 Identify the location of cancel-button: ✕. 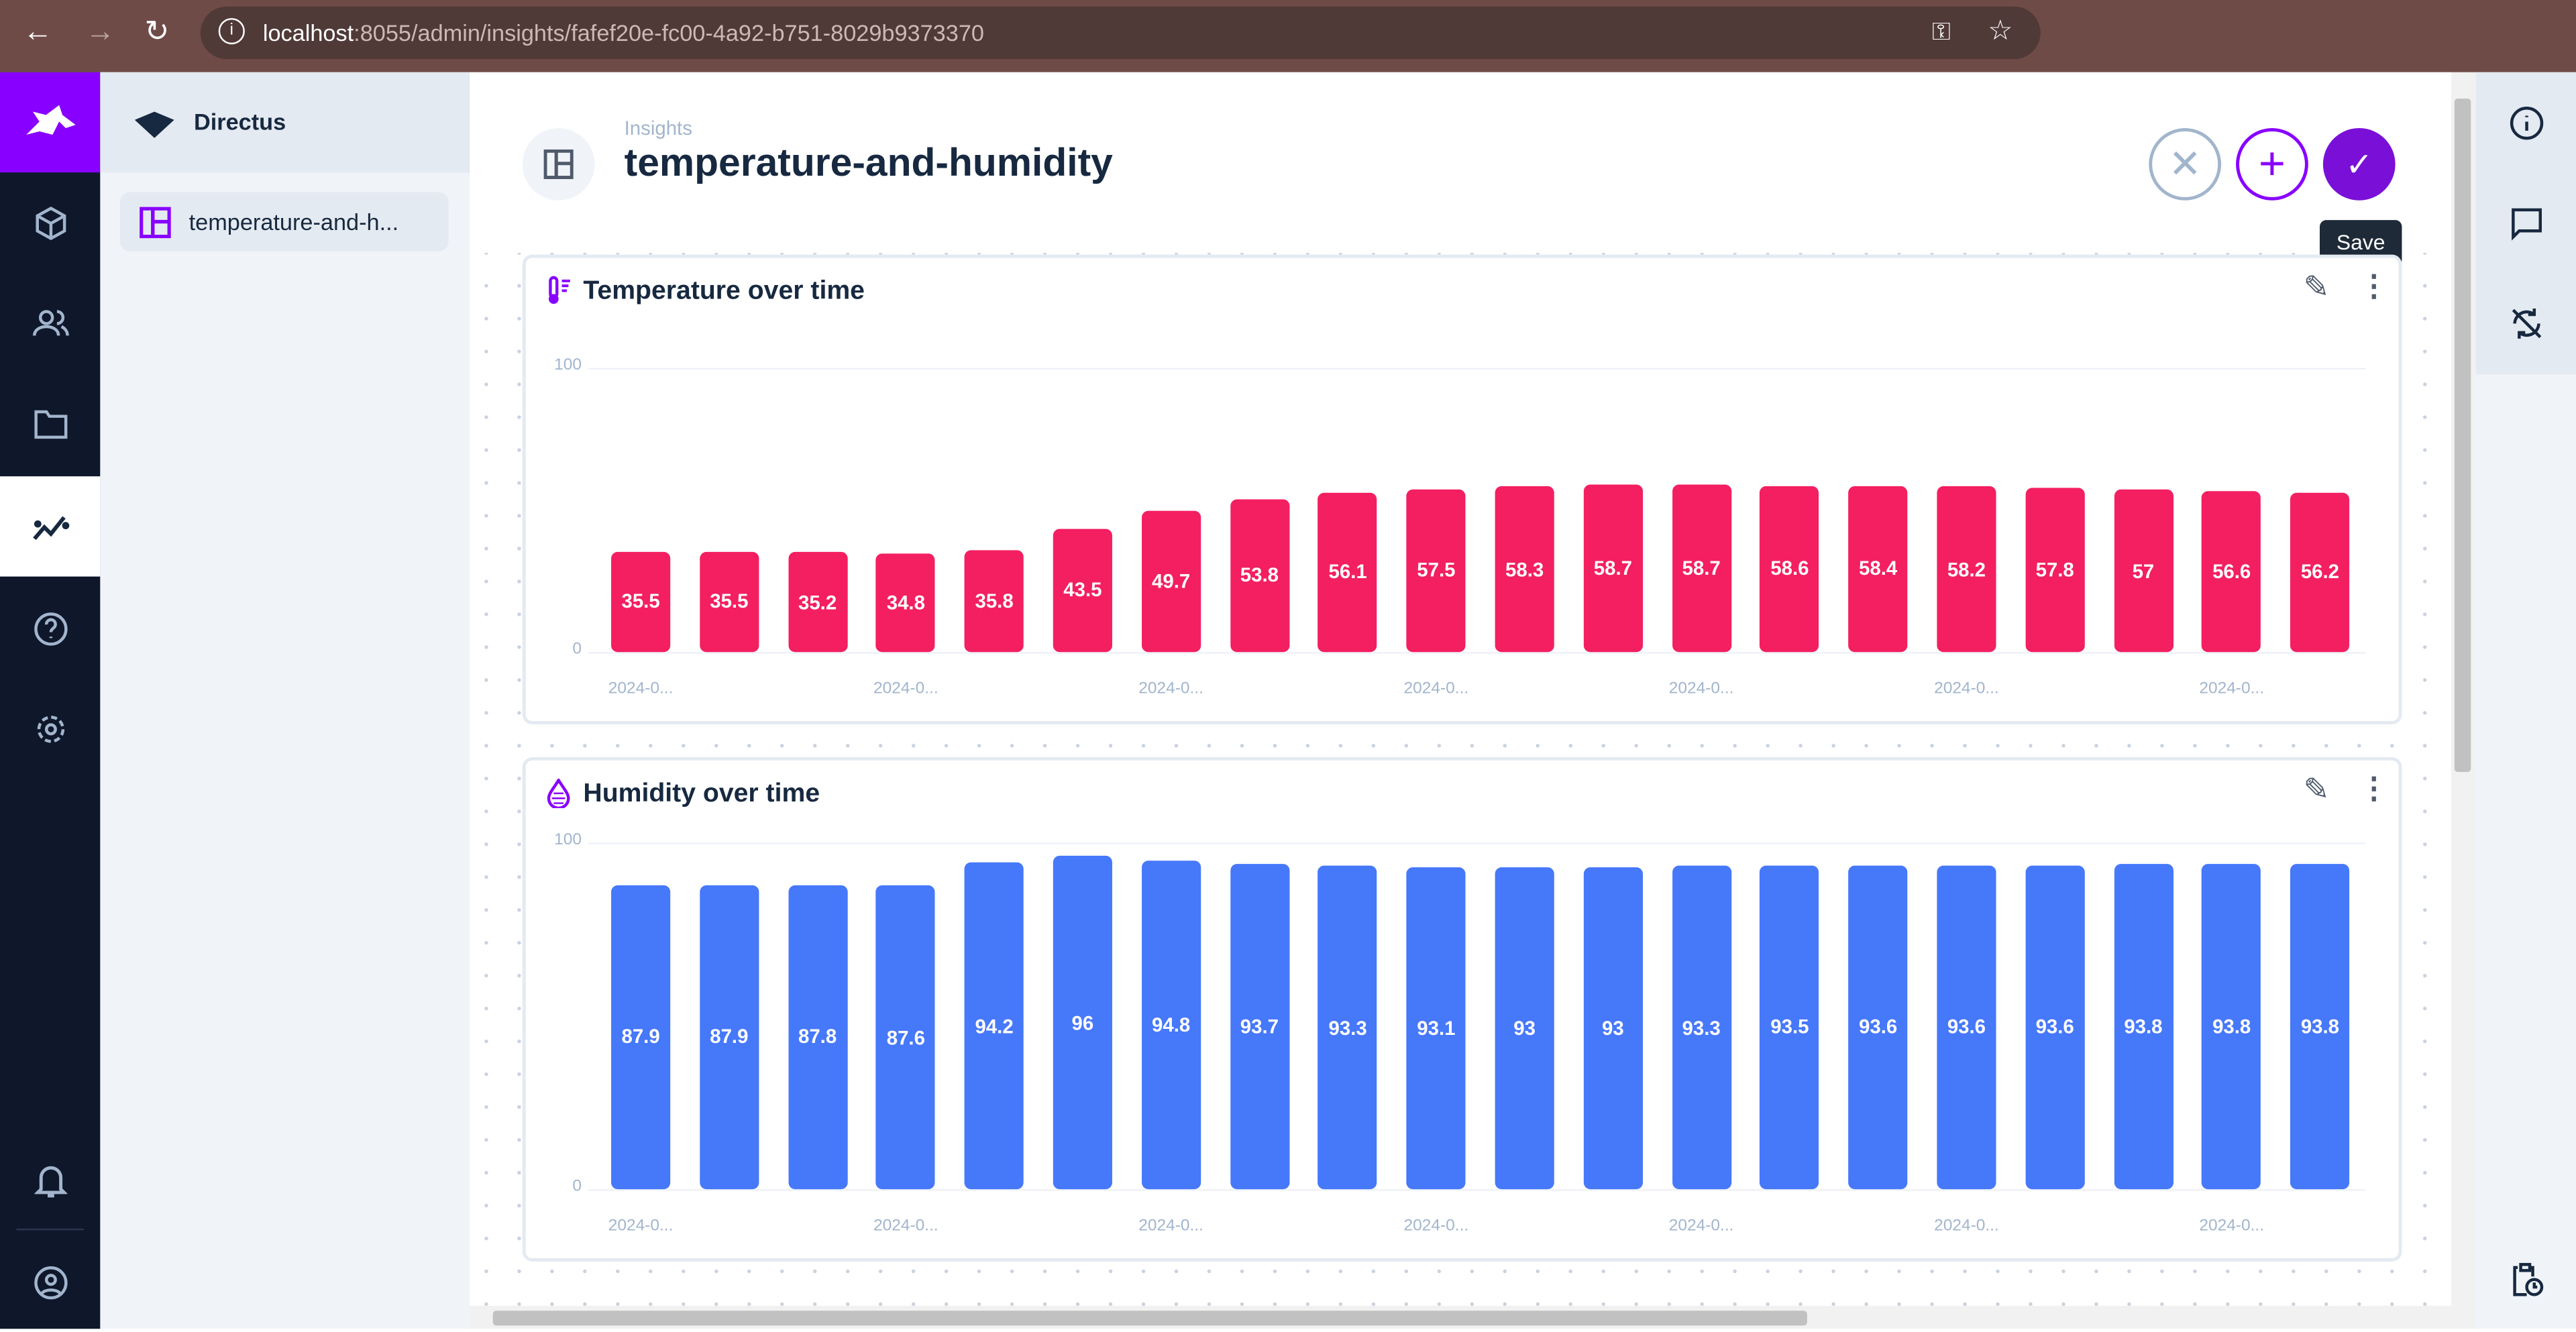
(2185, 164).